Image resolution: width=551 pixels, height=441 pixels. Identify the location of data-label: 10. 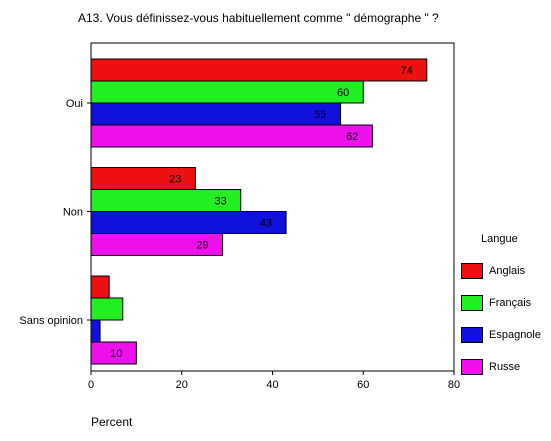
(116, 354).